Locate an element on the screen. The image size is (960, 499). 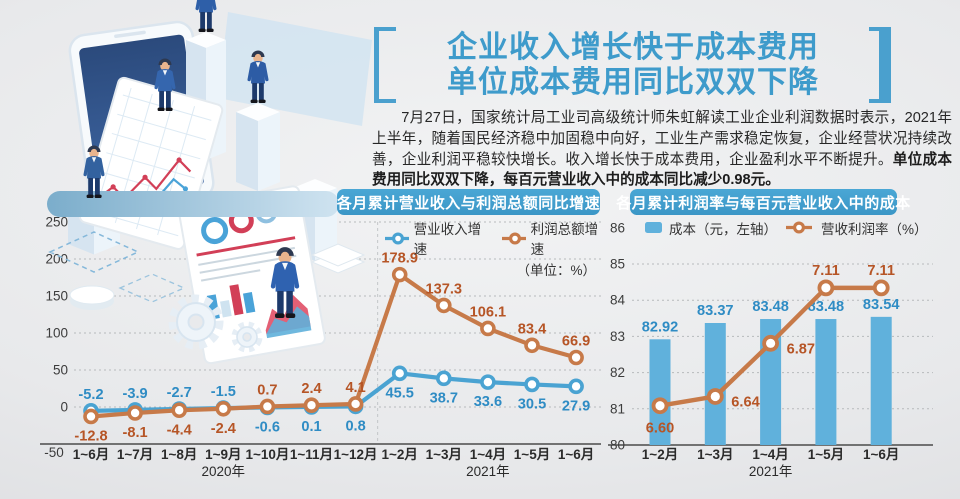
left-chart-legend: 营业收入增速 利润总额增速 （单位：%） is located at coordinates (491, 248).